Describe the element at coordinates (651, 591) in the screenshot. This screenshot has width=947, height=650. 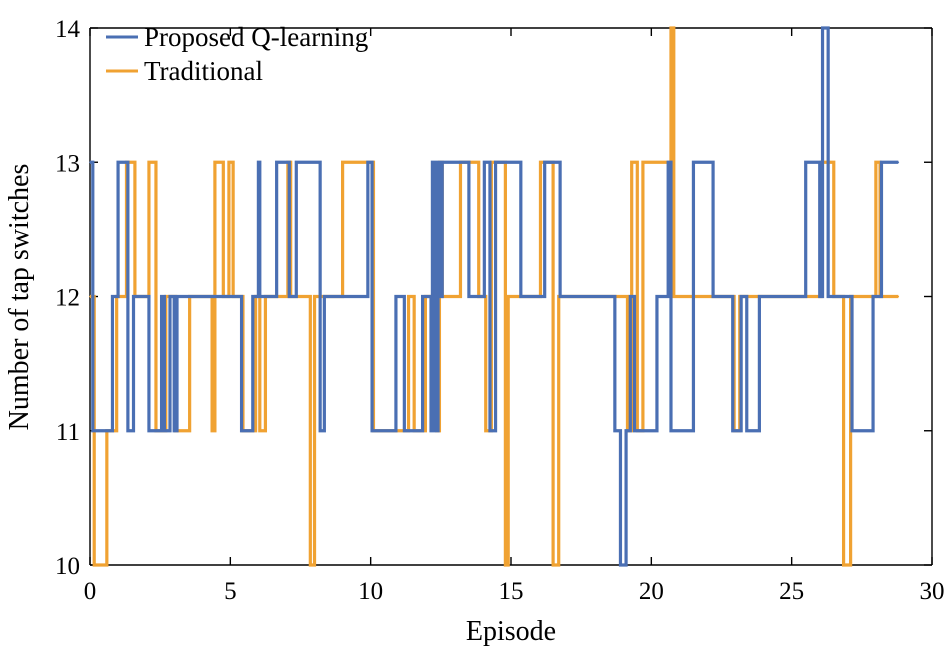
I see `x-tick-label: 20` at that location.